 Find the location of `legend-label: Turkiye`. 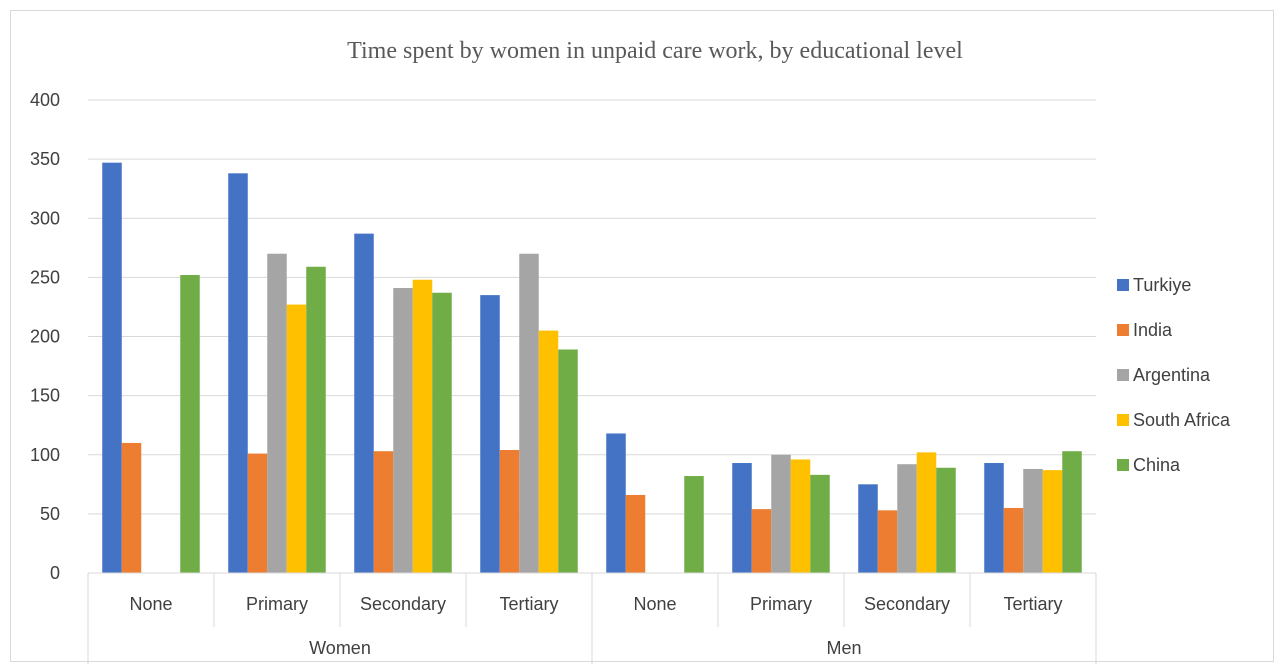

legend-label: Turkiye is located at coordinates (1162, 285).